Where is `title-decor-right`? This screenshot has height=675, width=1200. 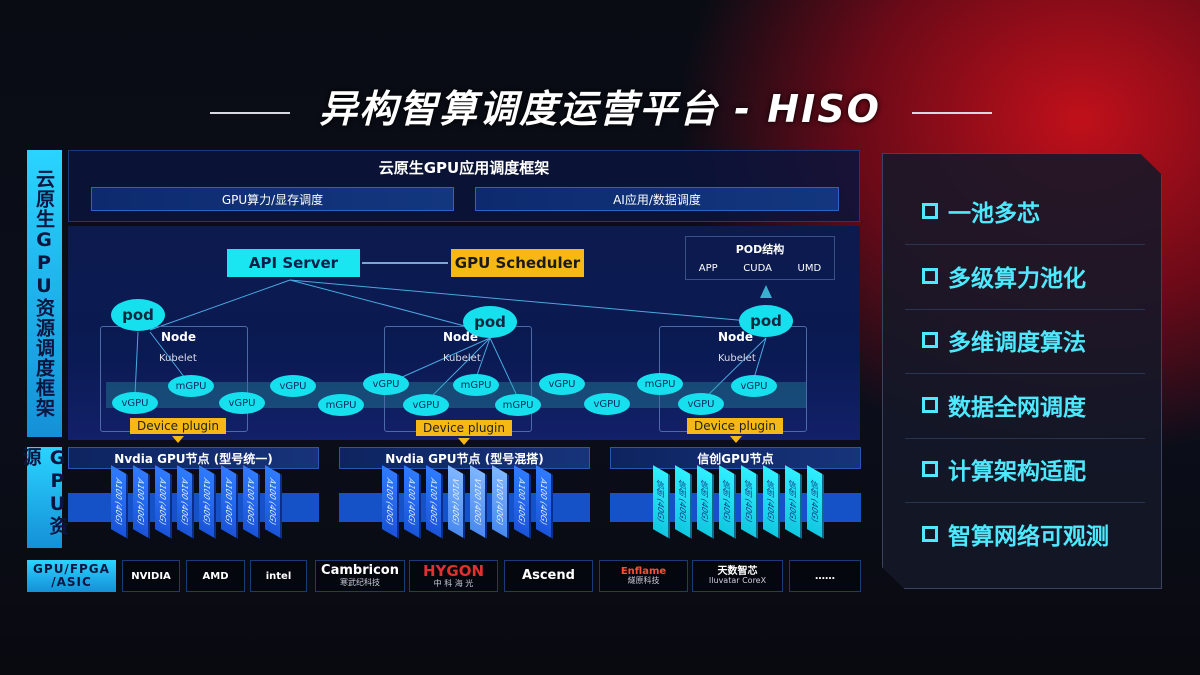
title-decor-right is located at coordinates (952, 113).